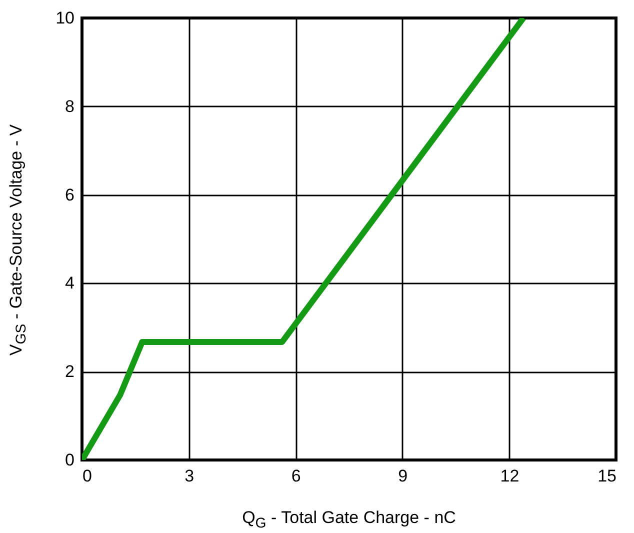 The width and height of the screenshot is (634, 533). Describe the element at coordinates (69, 460) in the screenshot. I see `y-tick-label: 0` at that location.